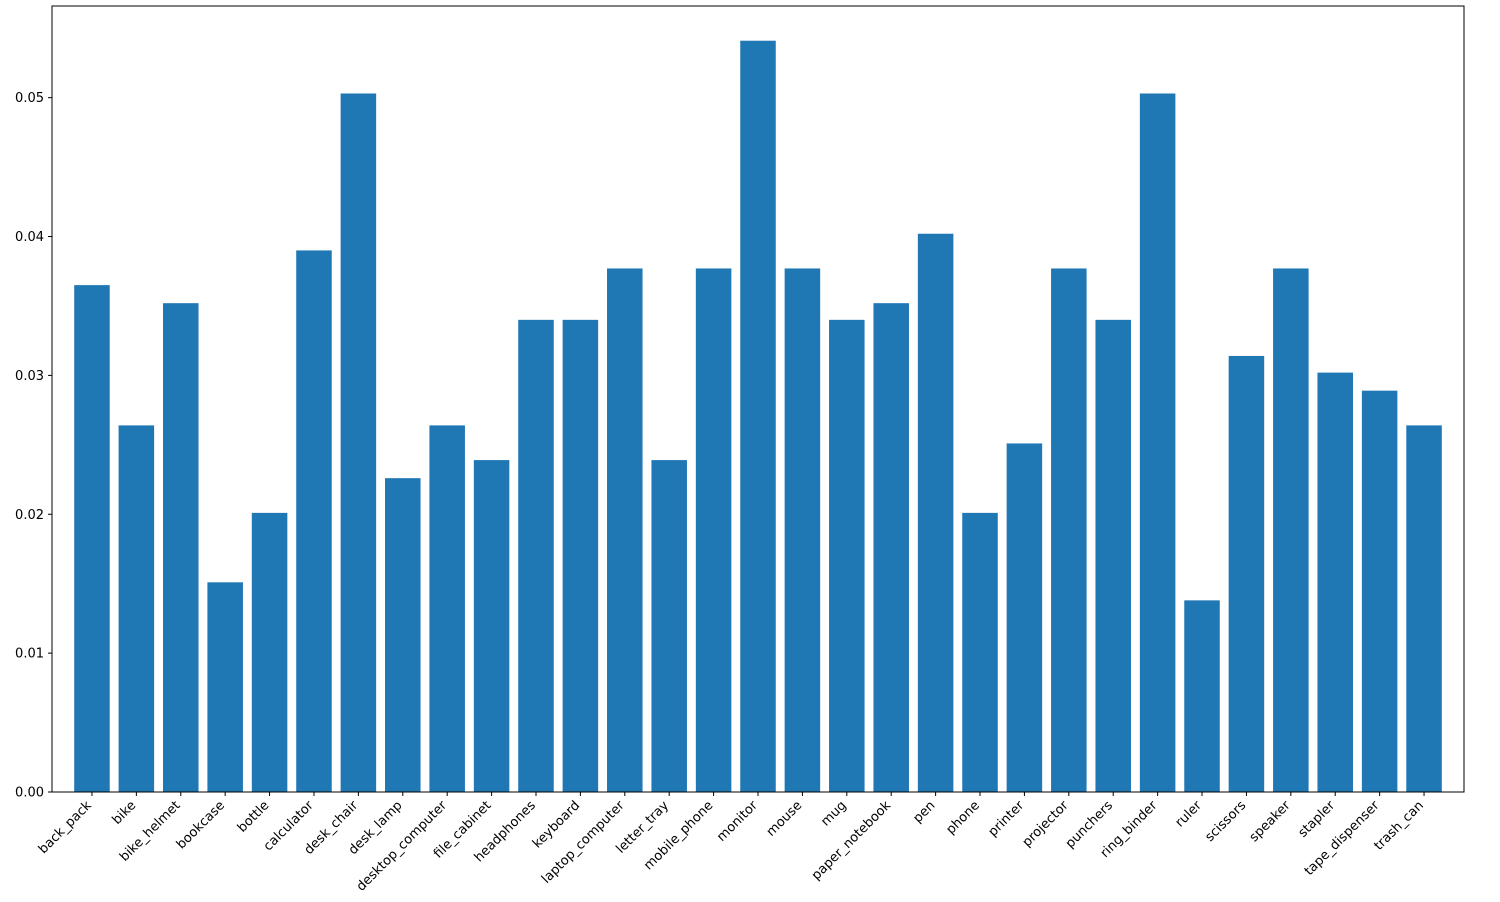 The width and height of the screenshot is (1500, 902). Describe the element at coordinates (29, 98) in the screenshot. I see `y-tick-label: 0.05` at that location.